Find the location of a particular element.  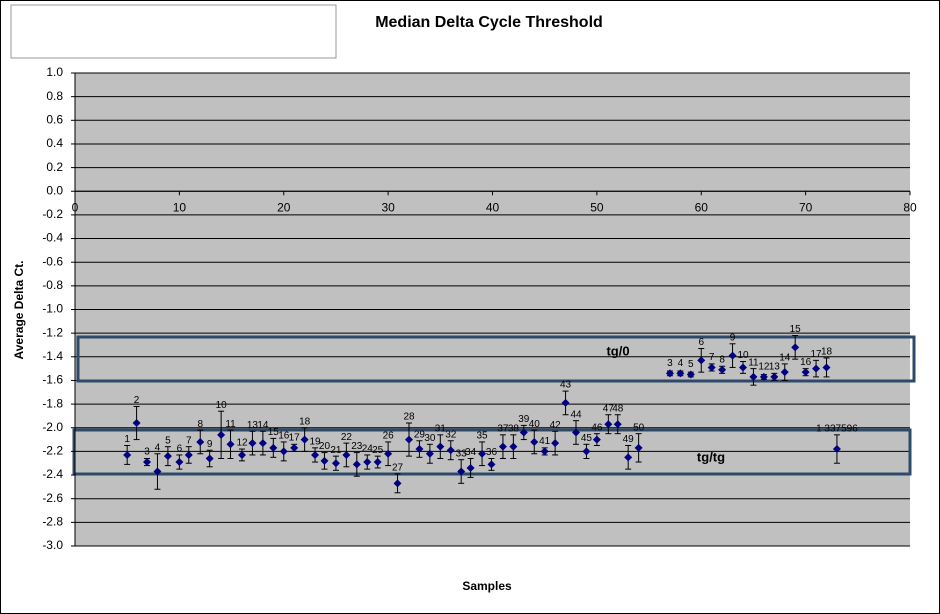

point-label: 5 is located at coordinates (168, 440).